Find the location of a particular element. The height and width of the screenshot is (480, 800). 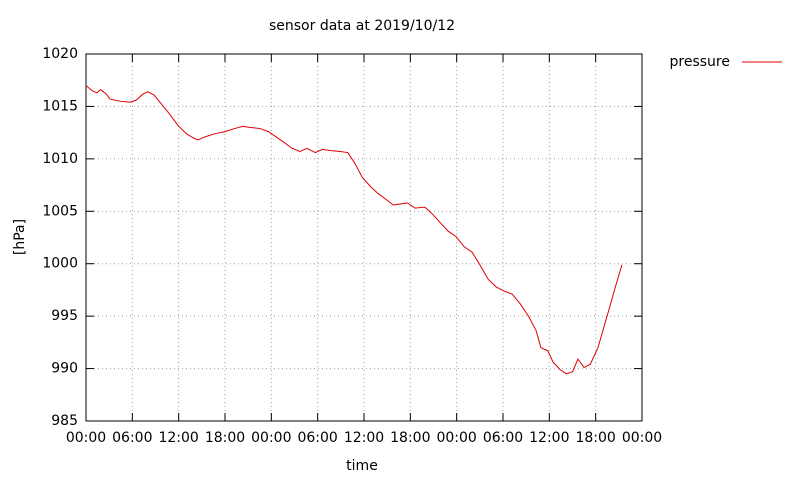

chart-title: sensor data at 2019/10/12 is located at coordinates (362, 26).